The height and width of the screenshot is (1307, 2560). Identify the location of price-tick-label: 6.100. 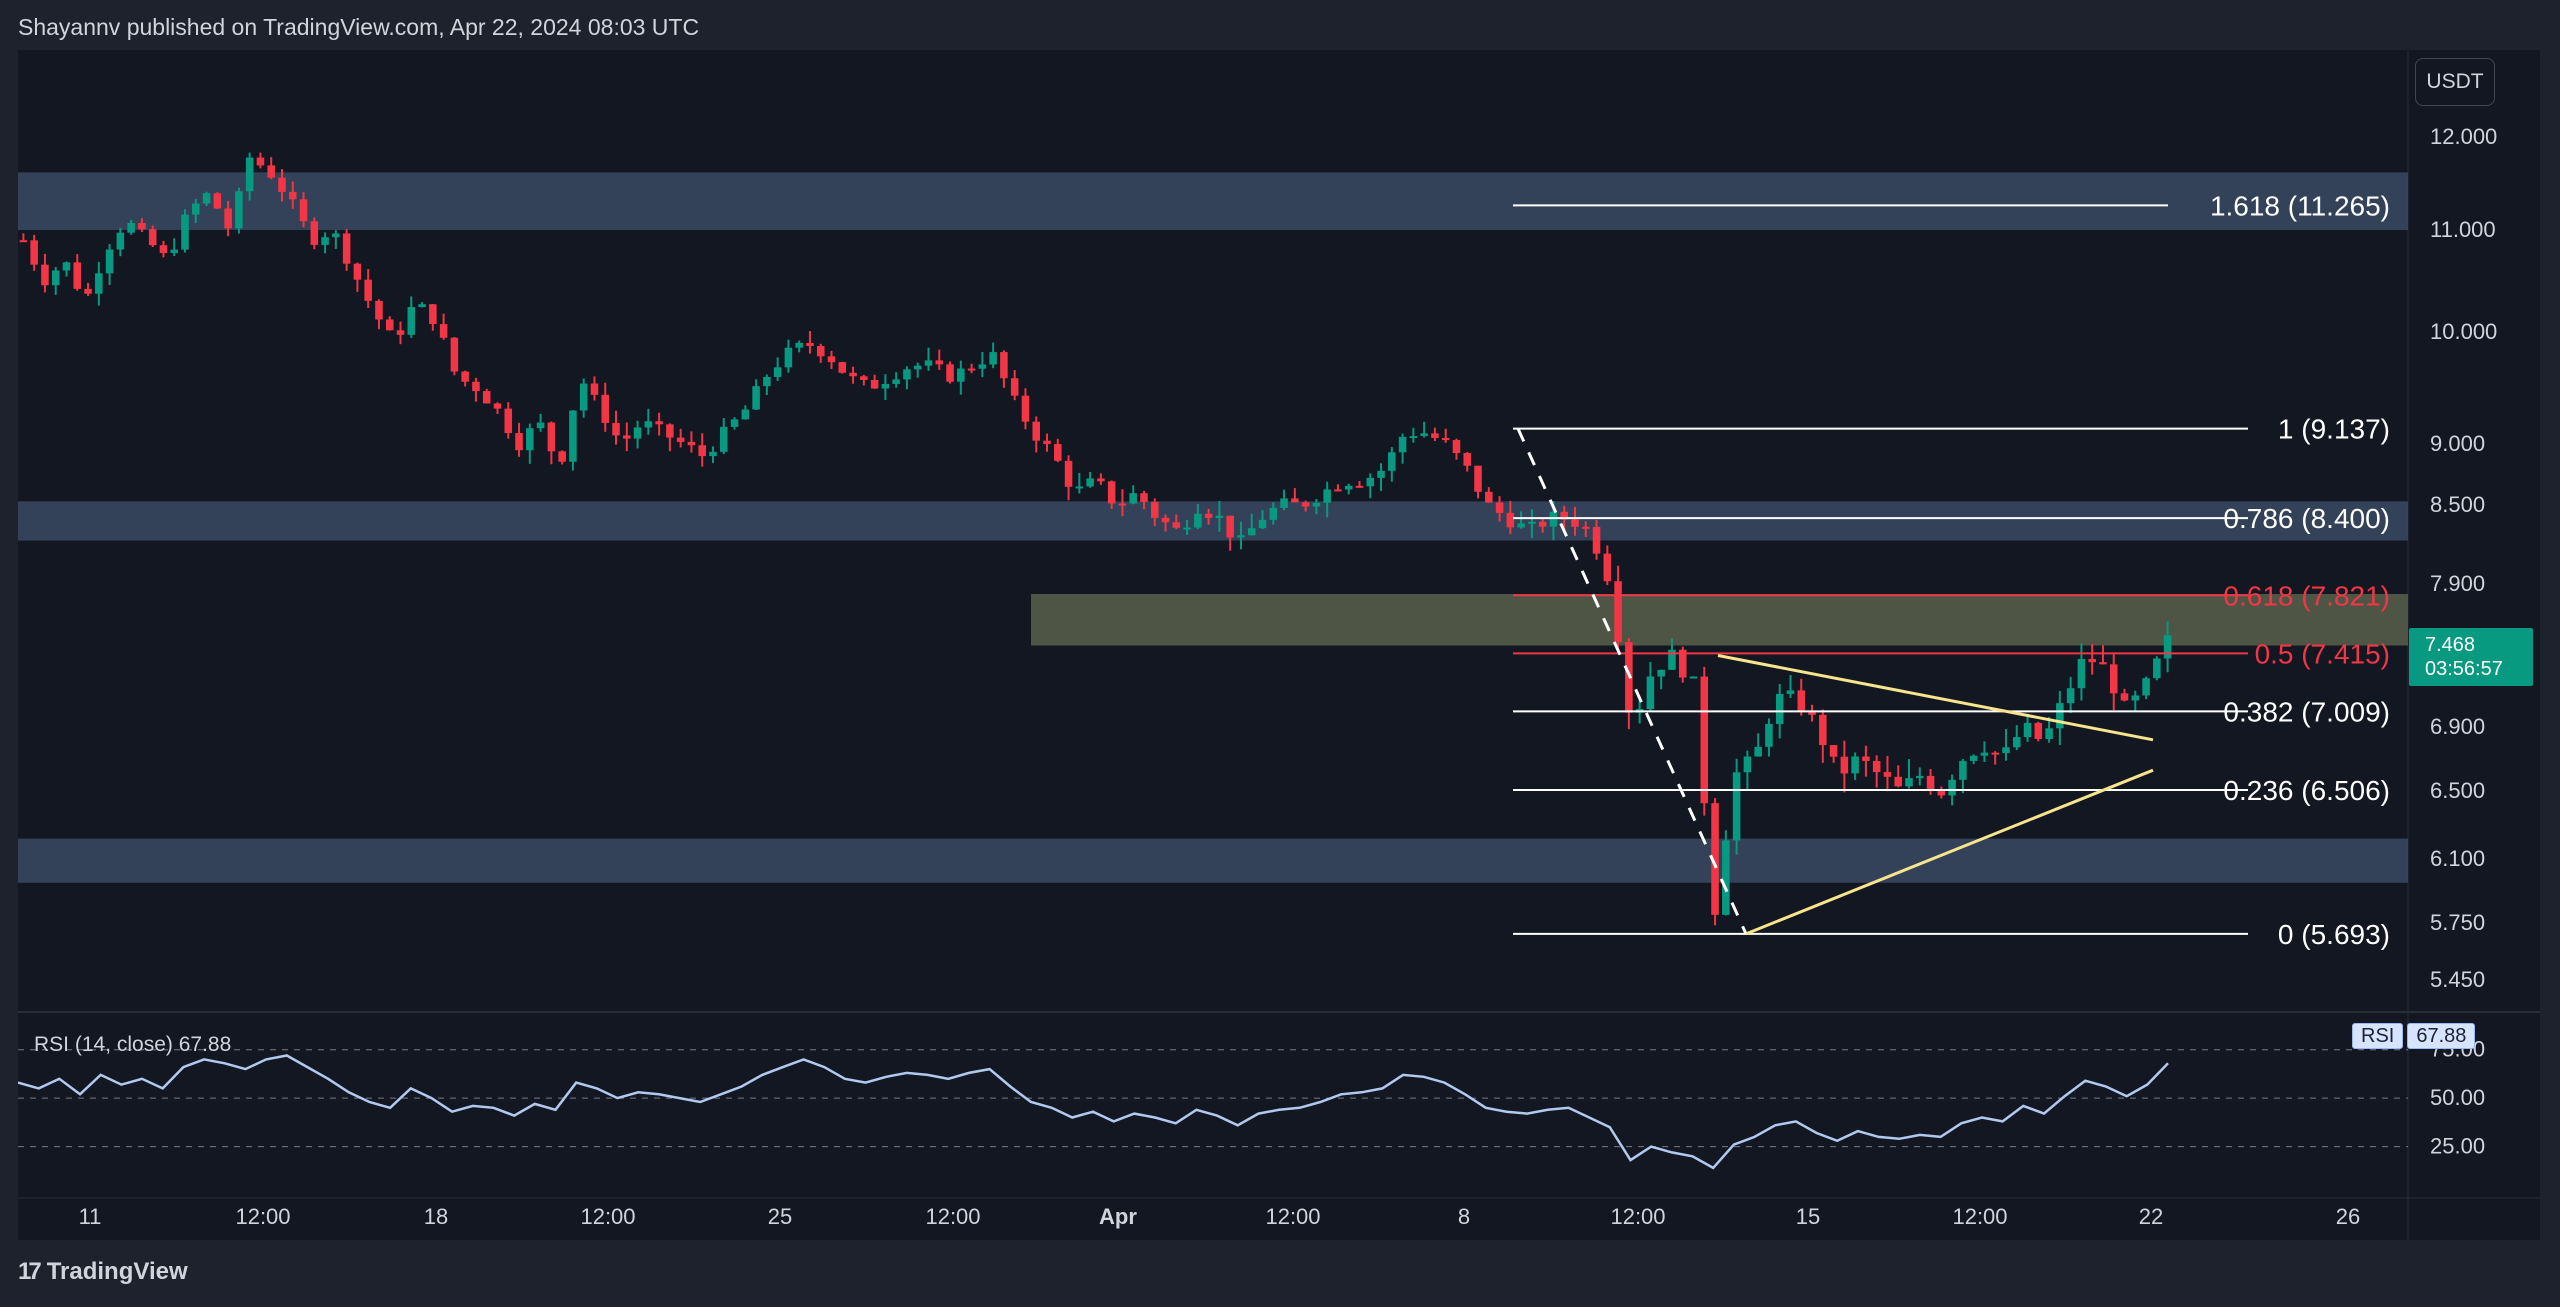
(2457, 858).